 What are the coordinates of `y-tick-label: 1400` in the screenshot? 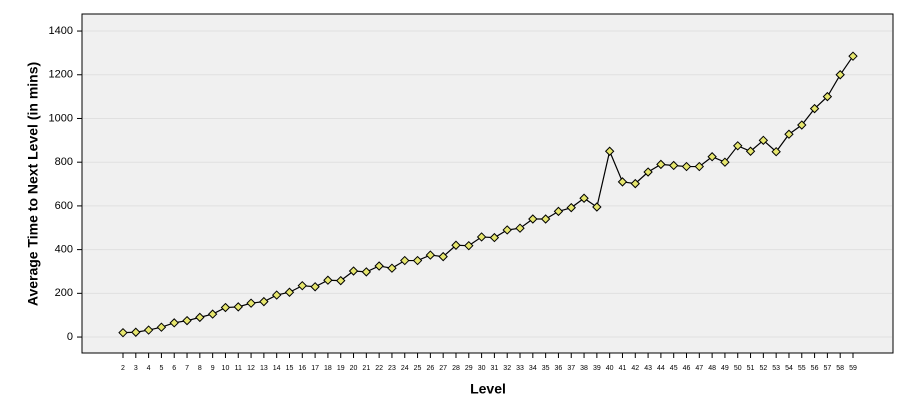 It's located at (61, 31).